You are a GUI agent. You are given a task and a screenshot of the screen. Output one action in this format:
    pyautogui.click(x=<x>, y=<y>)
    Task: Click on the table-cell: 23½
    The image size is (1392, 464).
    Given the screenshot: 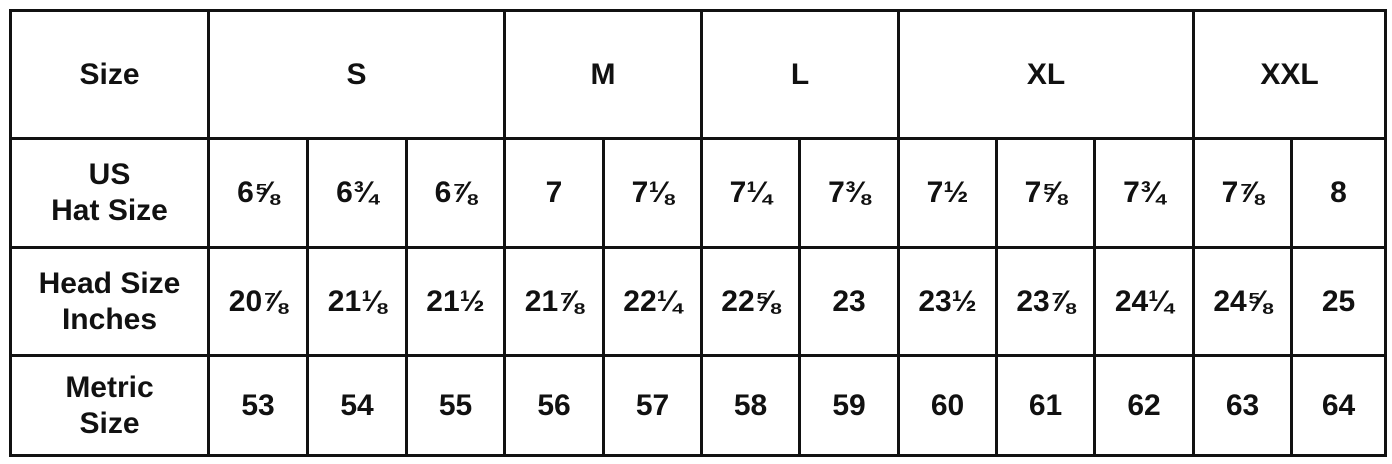 What is the action you would take?
    pyautogui.click(x=948, y=301)
    